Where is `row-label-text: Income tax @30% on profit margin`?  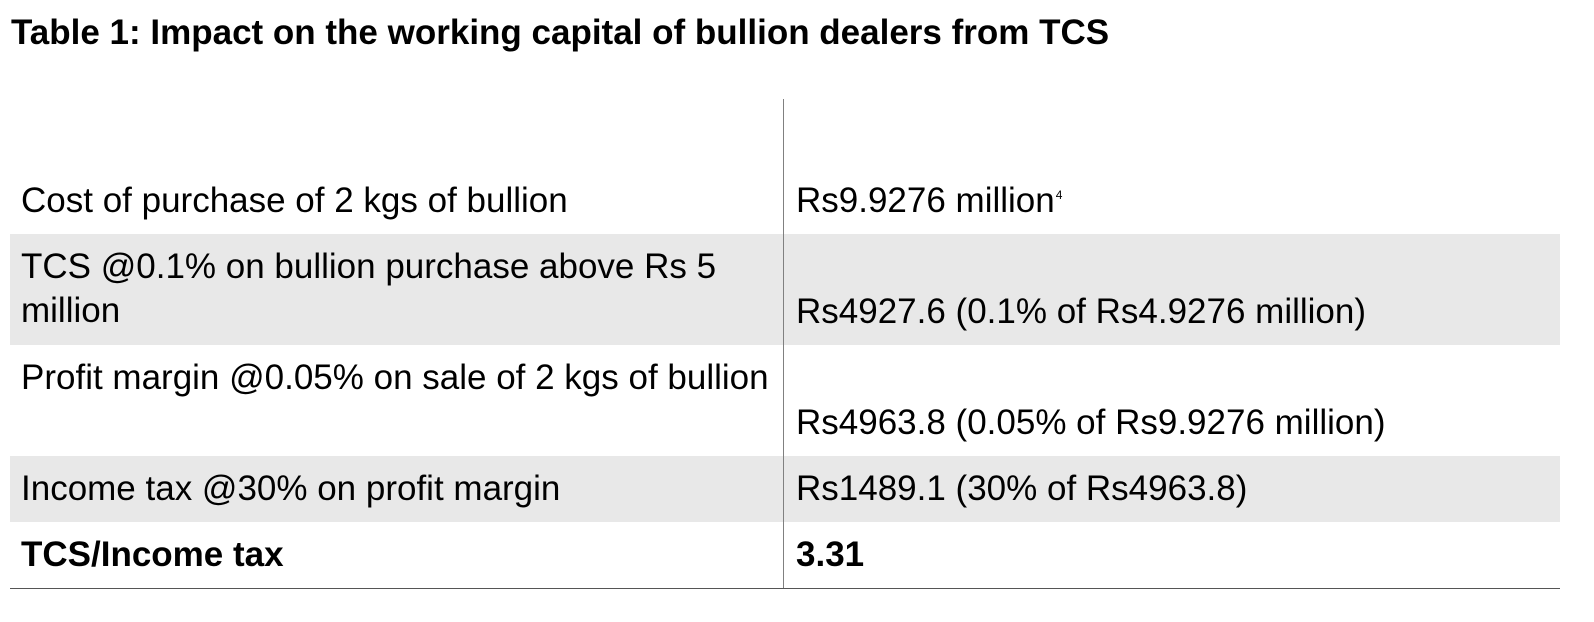 row-label-text: Income tax @30% on profit margin is located at coordinates (291, 488).